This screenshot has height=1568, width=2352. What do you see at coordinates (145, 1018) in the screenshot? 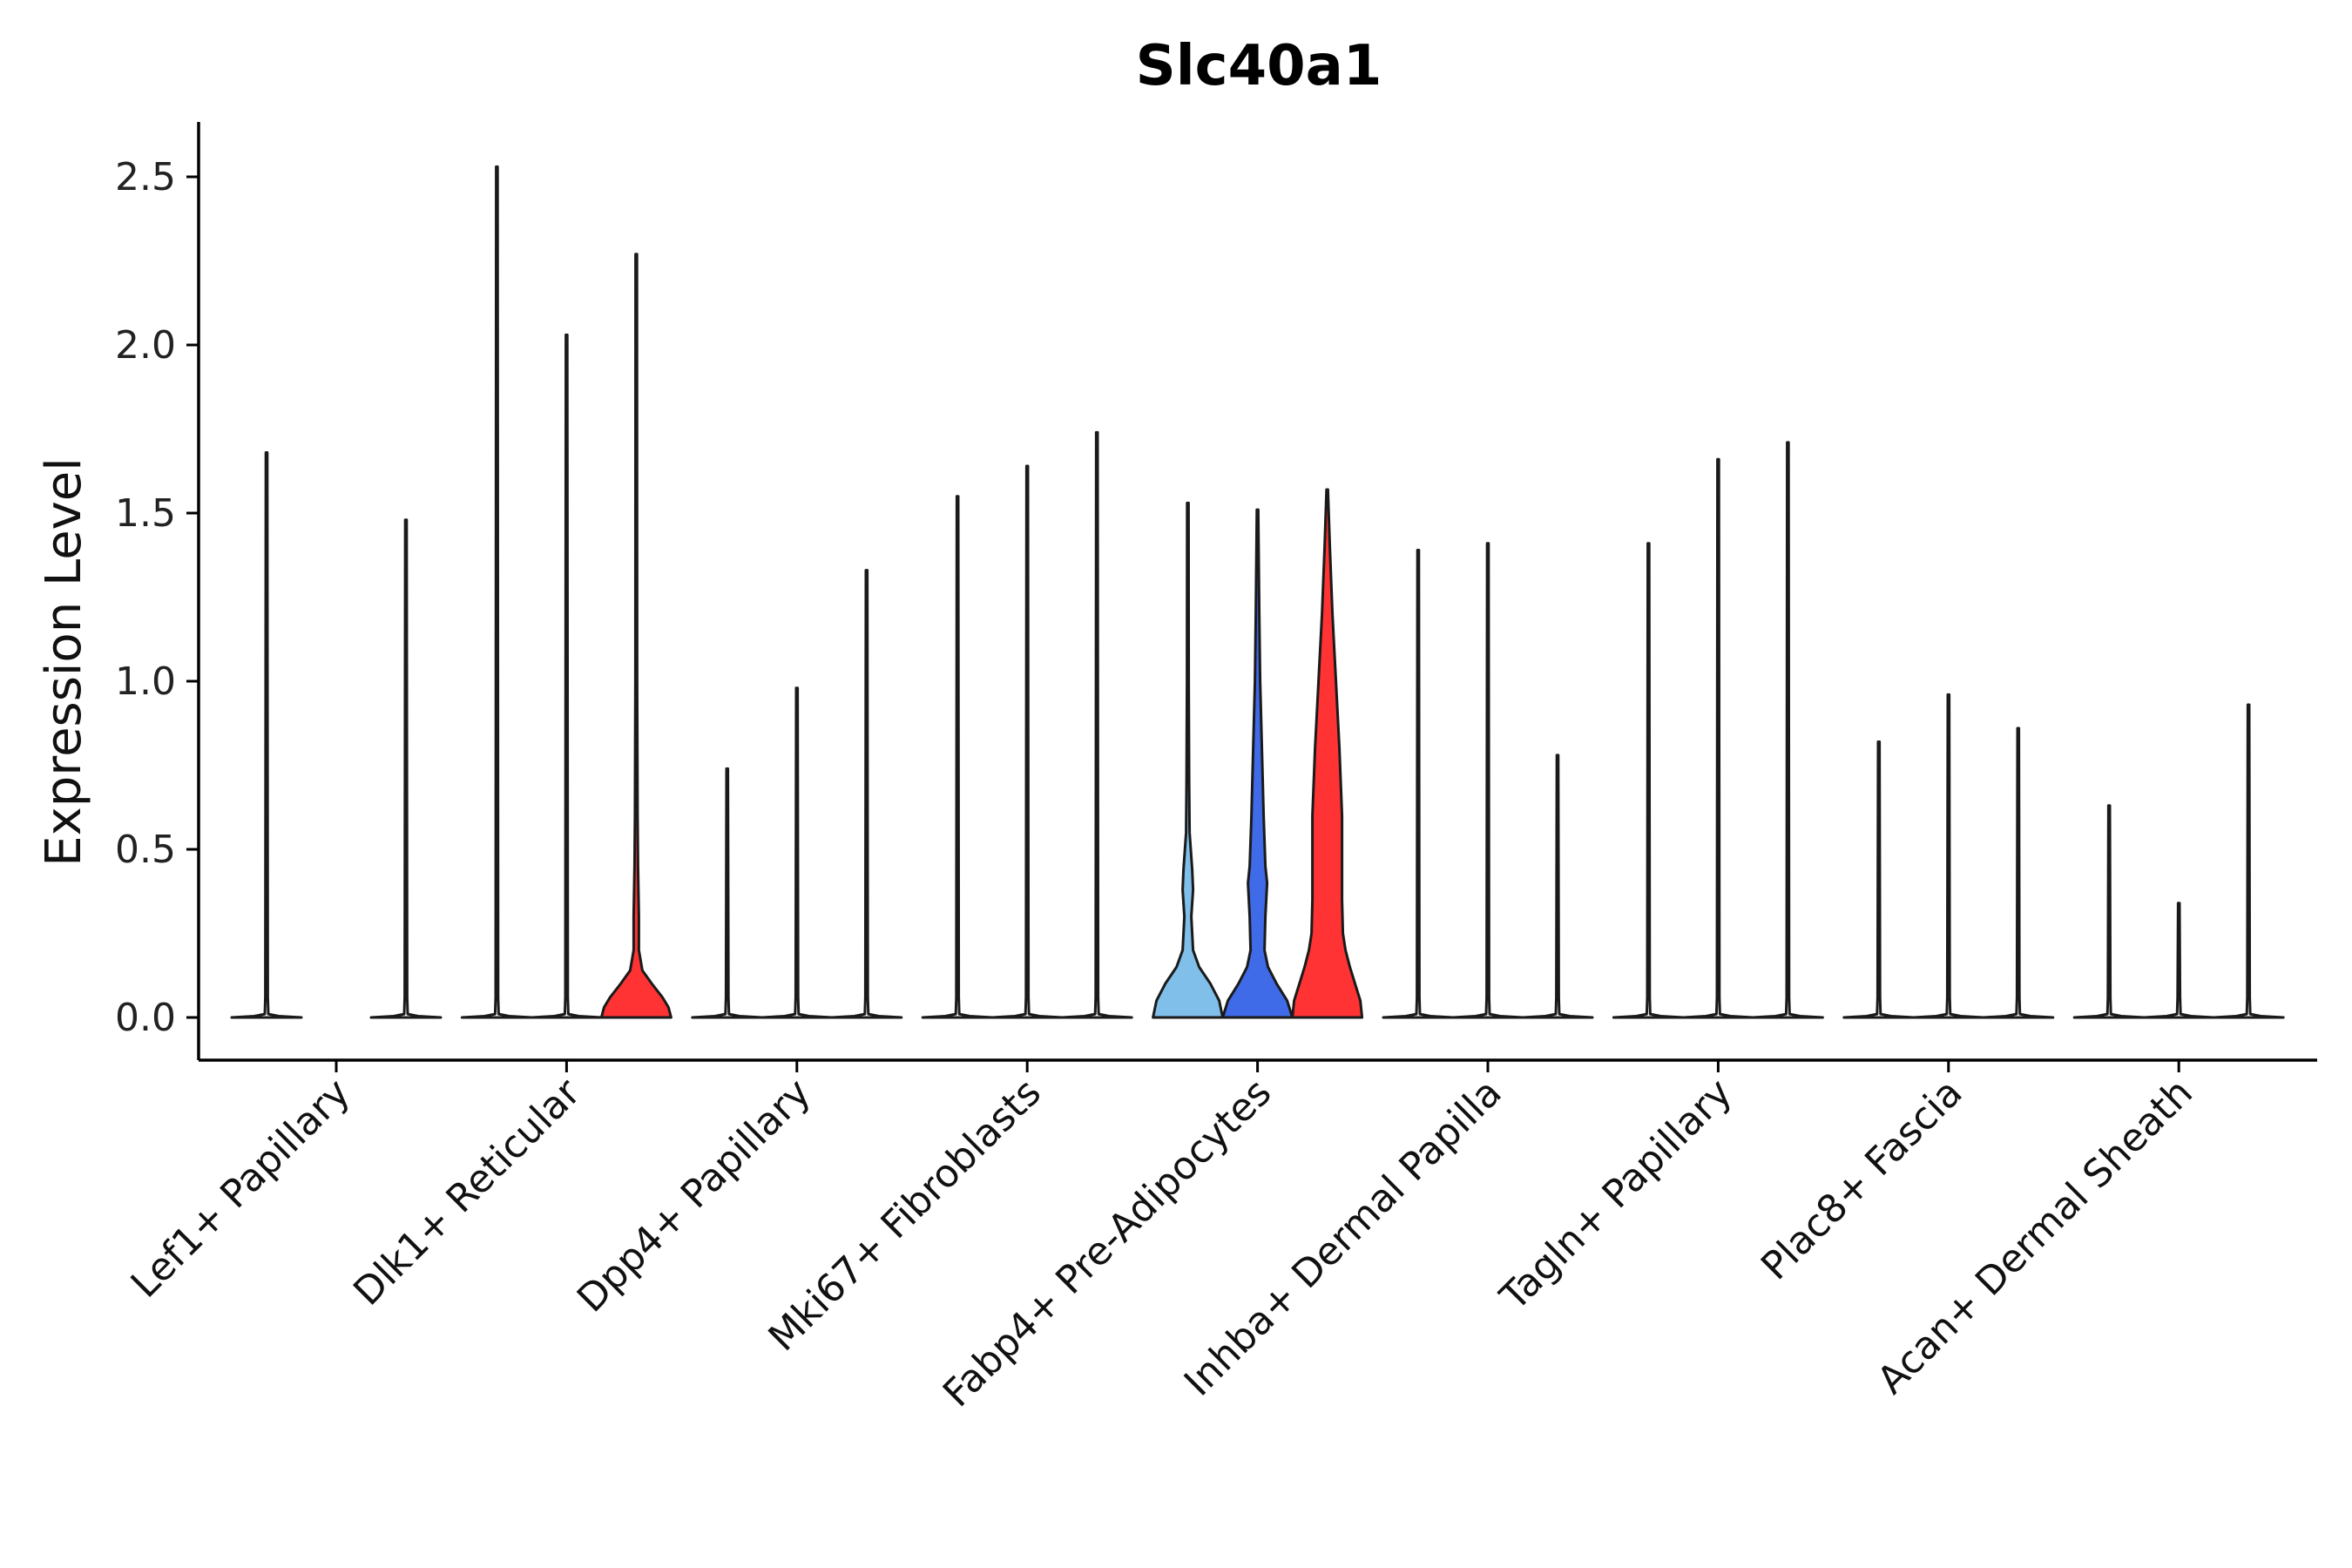
I see `y-tick-label: 0.0` at bounding box center [145, 1018].